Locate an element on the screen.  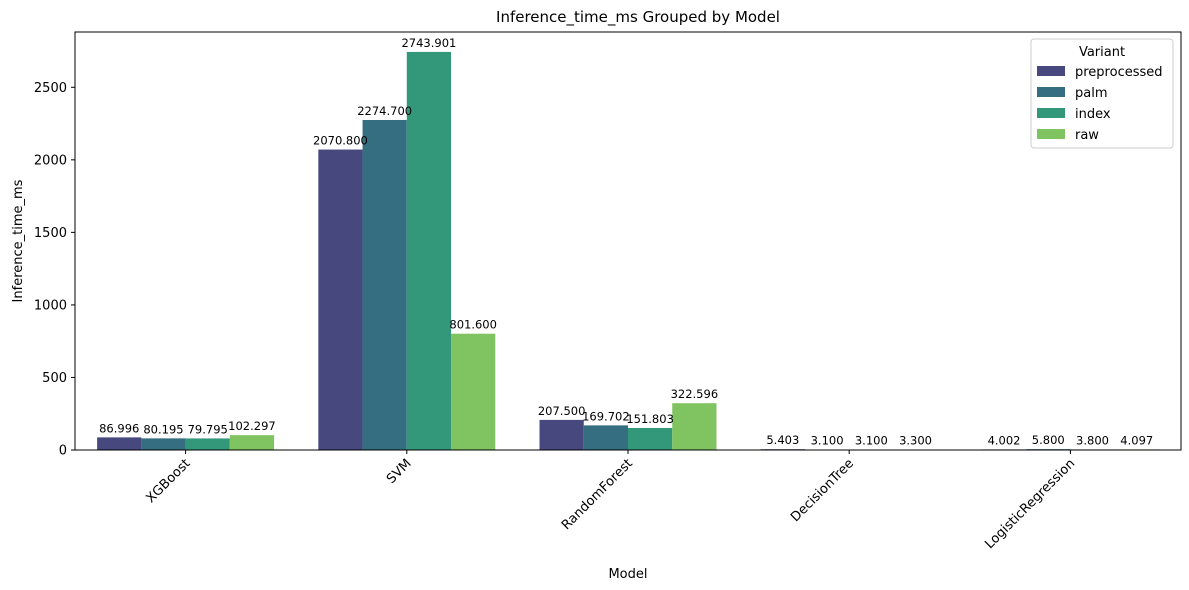
data-label-logisticregression-raw: 4.097 is located at coordinates (1136, 440).